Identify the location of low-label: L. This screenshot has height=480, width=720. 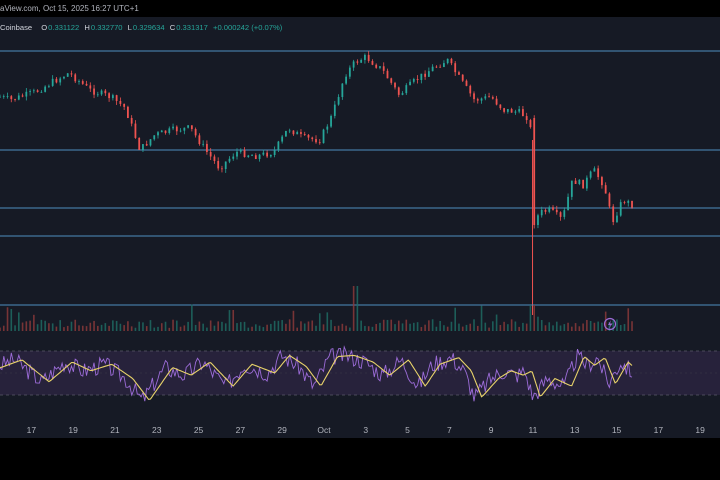
(129, 27).